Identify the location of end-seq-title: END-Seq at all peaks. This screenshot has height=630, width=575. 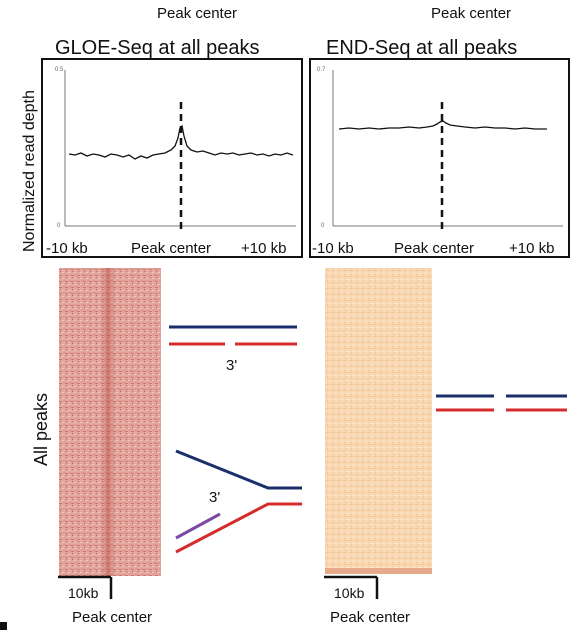
(422, 48).